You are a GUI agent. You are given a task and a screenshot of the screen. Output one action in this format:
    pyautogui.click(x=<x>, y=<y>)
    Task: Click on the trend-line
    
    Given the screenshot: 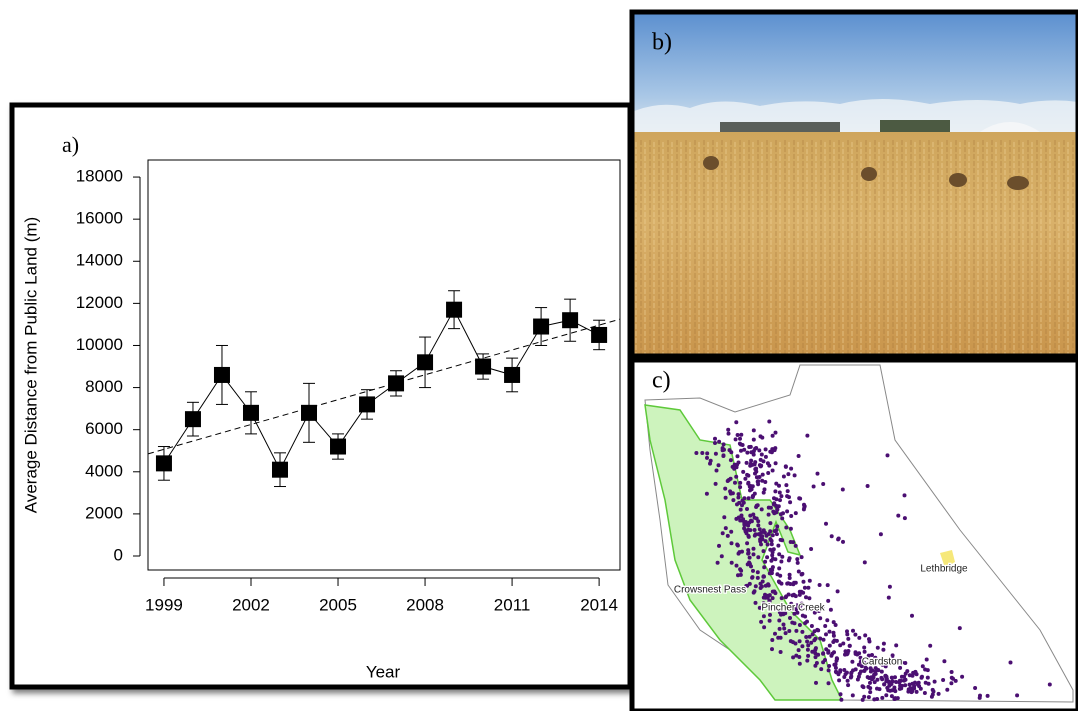 What is the action you would take?
    pyautogui.click(x=384, y=386)
    